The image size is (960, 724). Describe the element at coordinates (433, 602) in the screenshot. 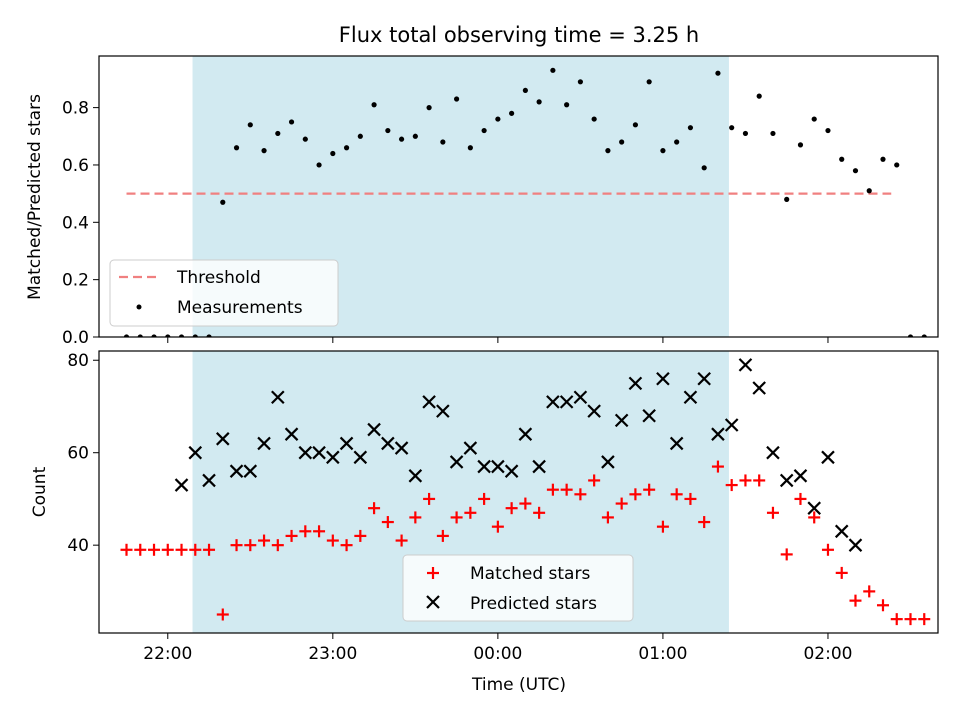

I see `legend-predicted-swatch` at that location.